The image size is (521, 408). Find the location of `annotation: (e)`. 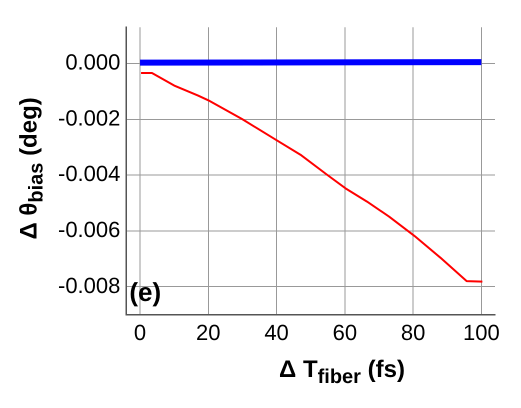

annotation: (e) is located at coordinates (145, 291).